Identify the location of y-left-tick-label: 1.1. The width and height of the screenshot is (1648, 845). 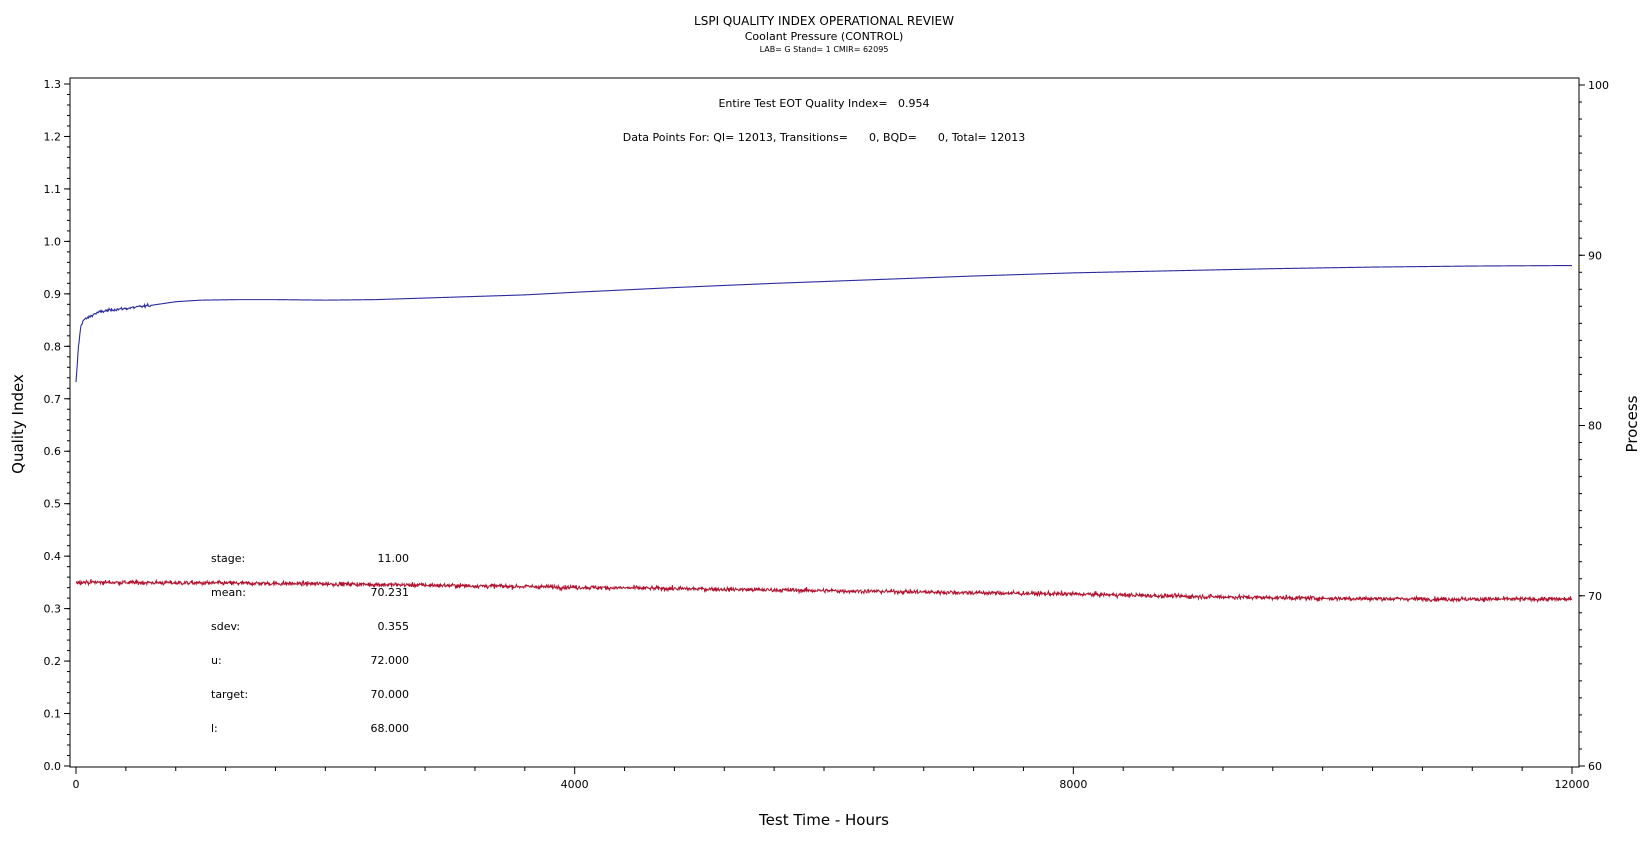
(53, 189).